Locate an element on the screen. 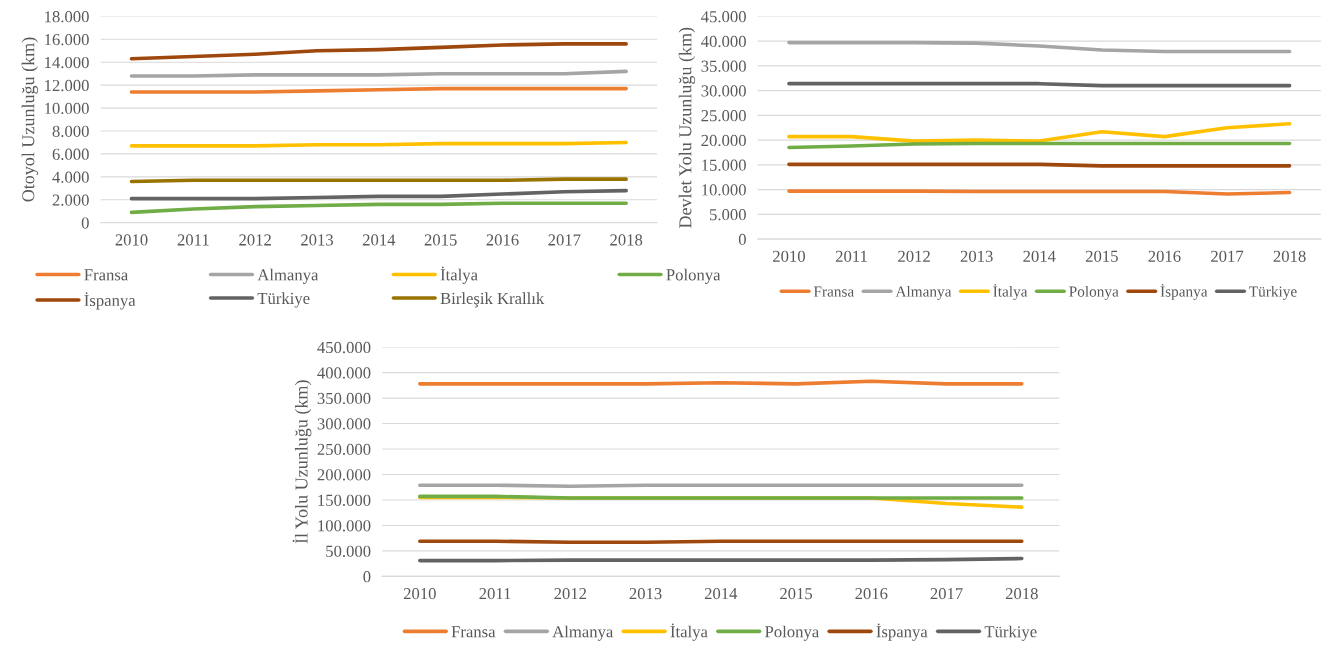 This screenshot has height=655, width=1341. y-tick-label: 350.000 is located at coordinates (344, 398).